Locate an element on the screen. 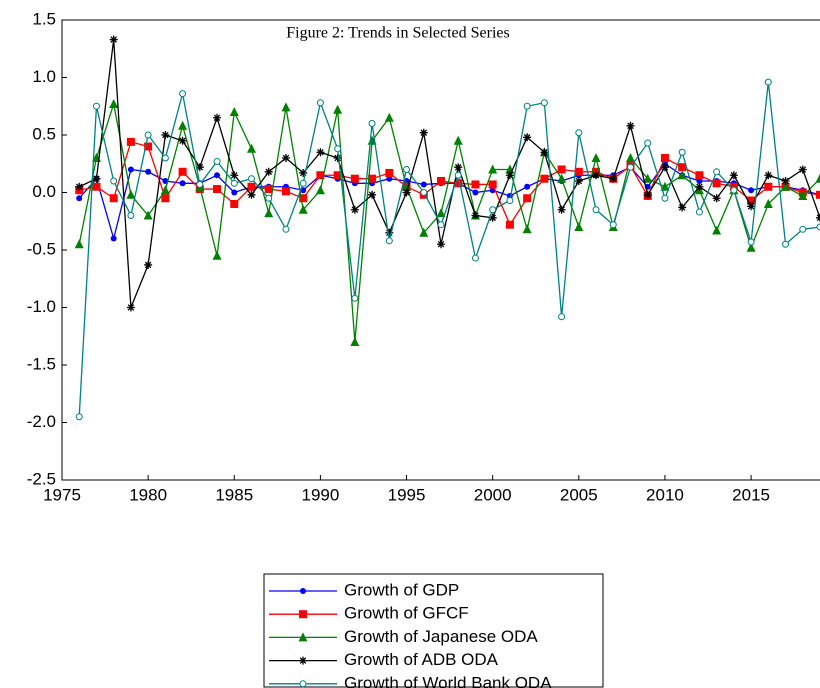 The height and width of the screenshot is (688, 820). legend-label: Growth of GFCF is located at coordinates (406, 613).